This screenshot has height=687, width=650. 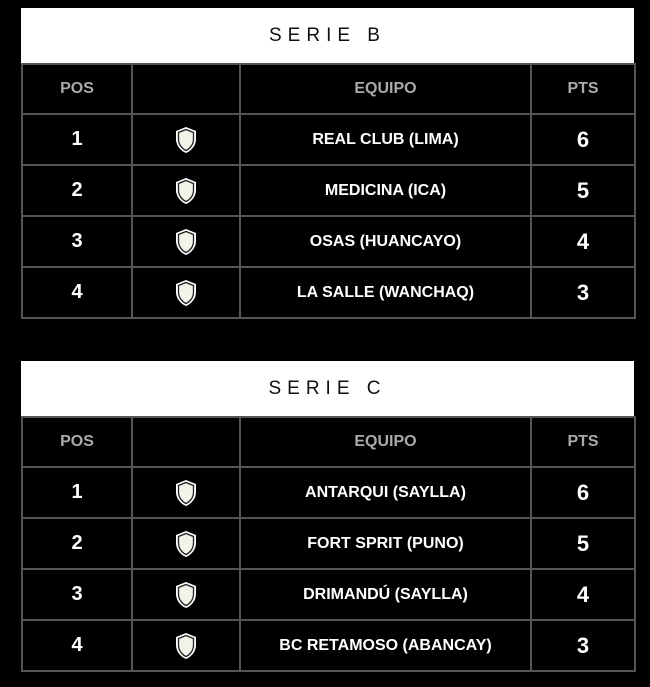 I want to click on table-row: 4 BC RETAMOSO (ABANCAY) 3, so click(x=328, y=645).